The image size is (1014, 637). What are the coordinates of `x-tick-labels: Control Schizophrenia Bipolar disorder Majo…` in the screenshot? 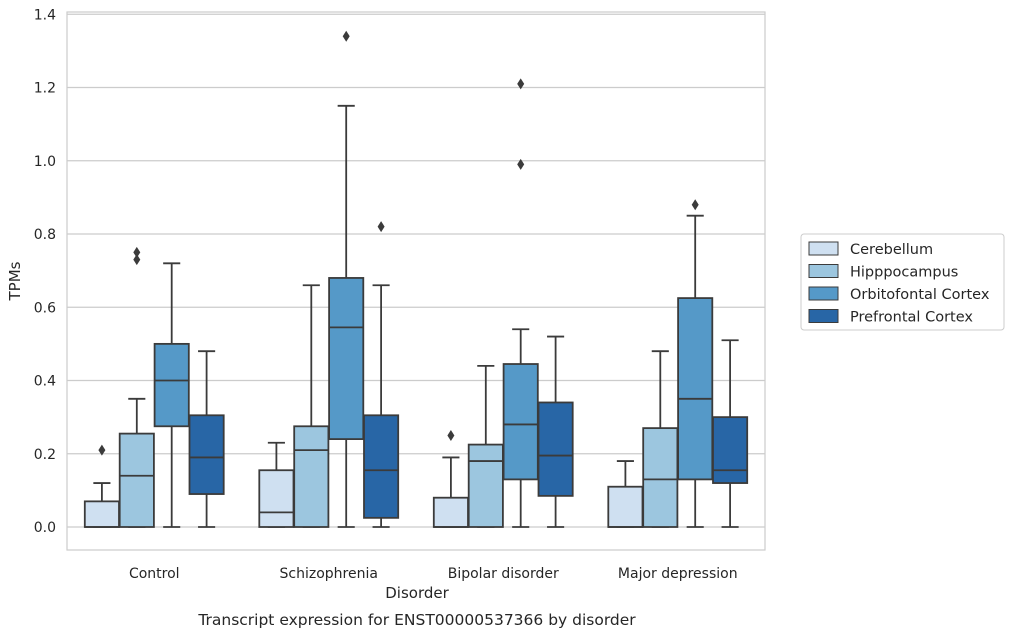 It's located at (433, 574).